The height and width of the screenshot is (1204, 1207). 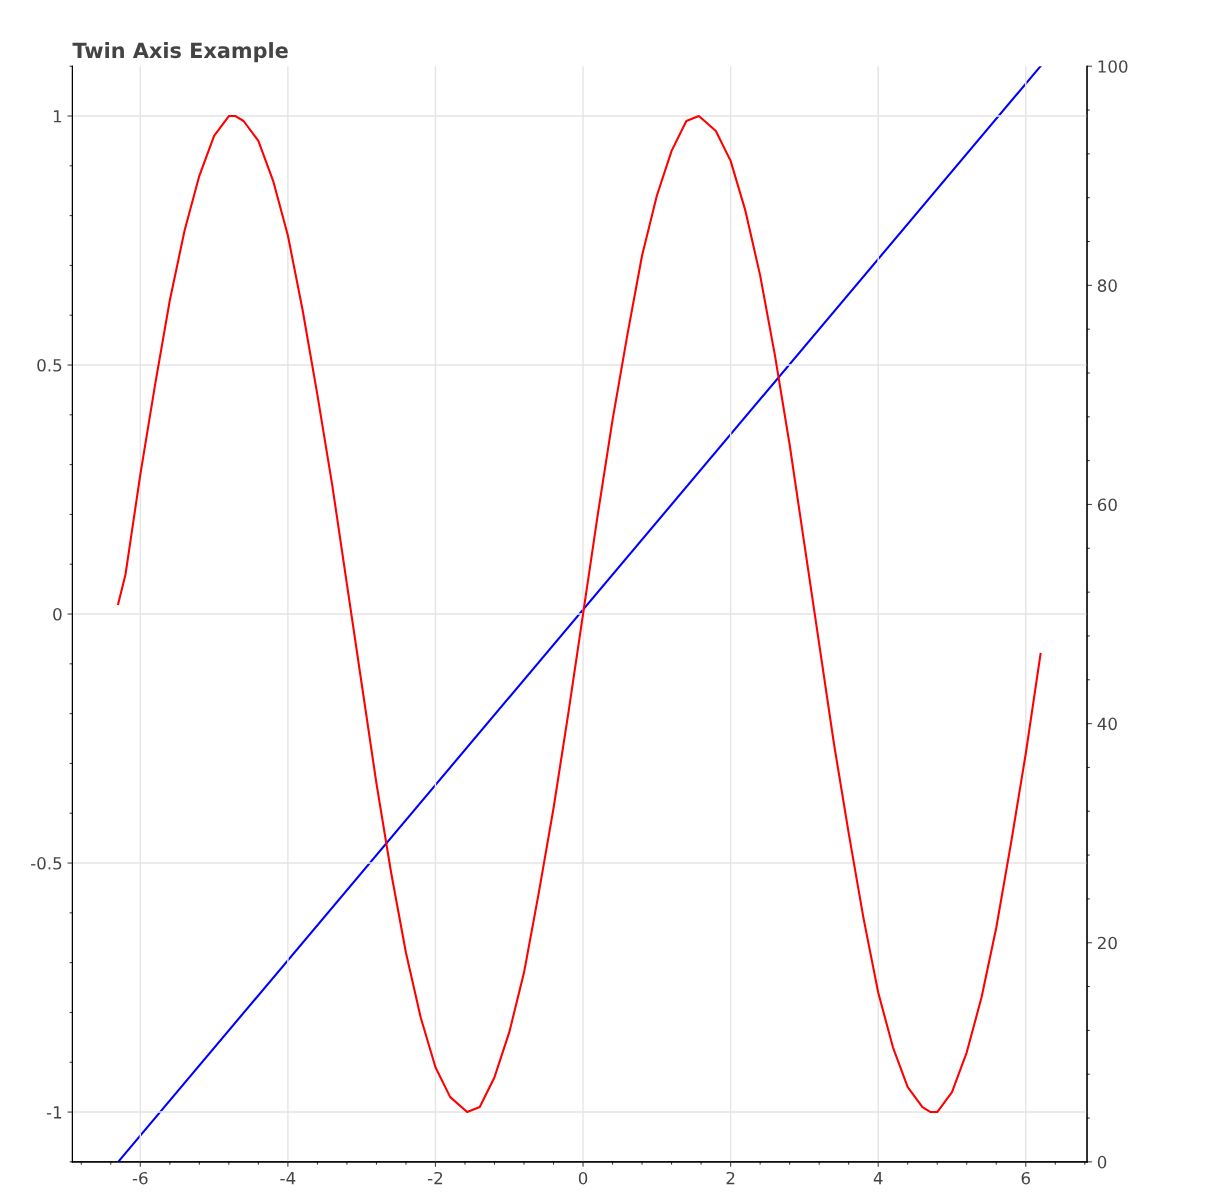 I want to click on y2-tick-label: 100, so click(x=1113, y=66).